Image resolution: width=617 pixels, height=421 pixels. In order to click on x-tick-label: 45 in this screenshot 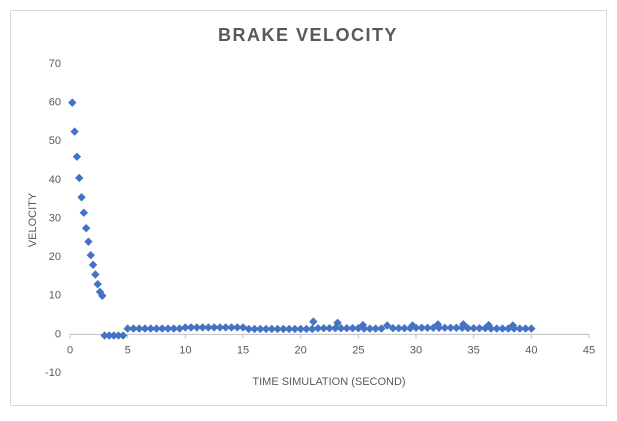, I will do `click(589, 350)`.